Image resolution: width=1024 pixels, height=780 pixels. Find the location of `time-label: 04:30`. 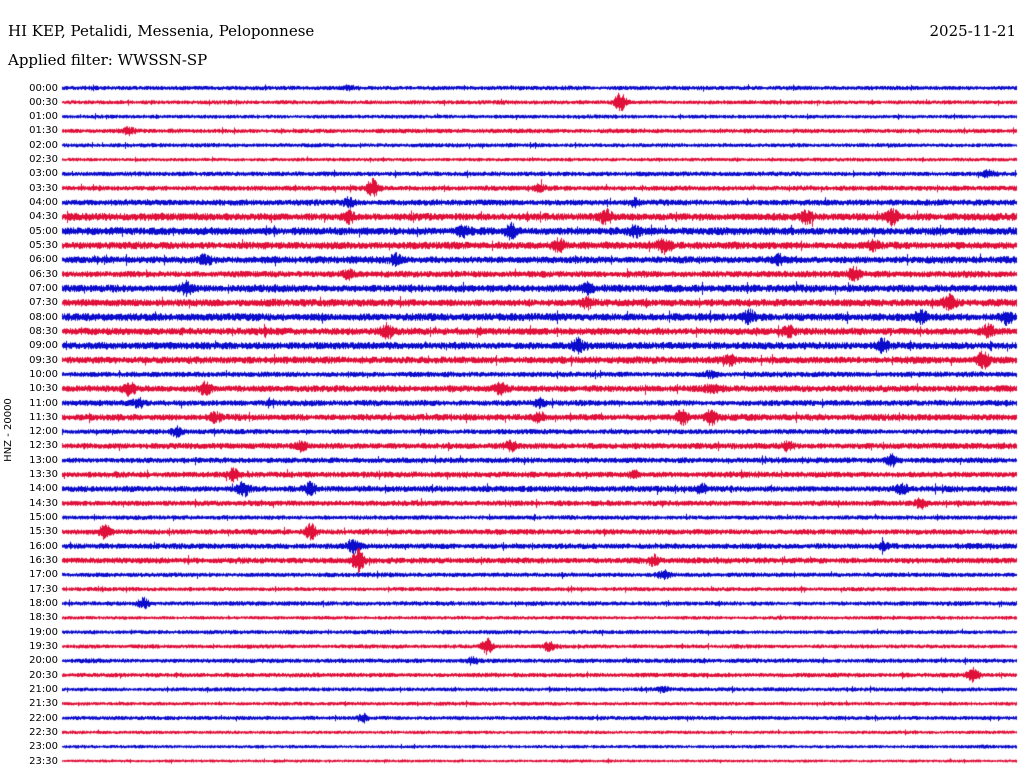

time-label: 04:30 is located at coordinates (43, 217).